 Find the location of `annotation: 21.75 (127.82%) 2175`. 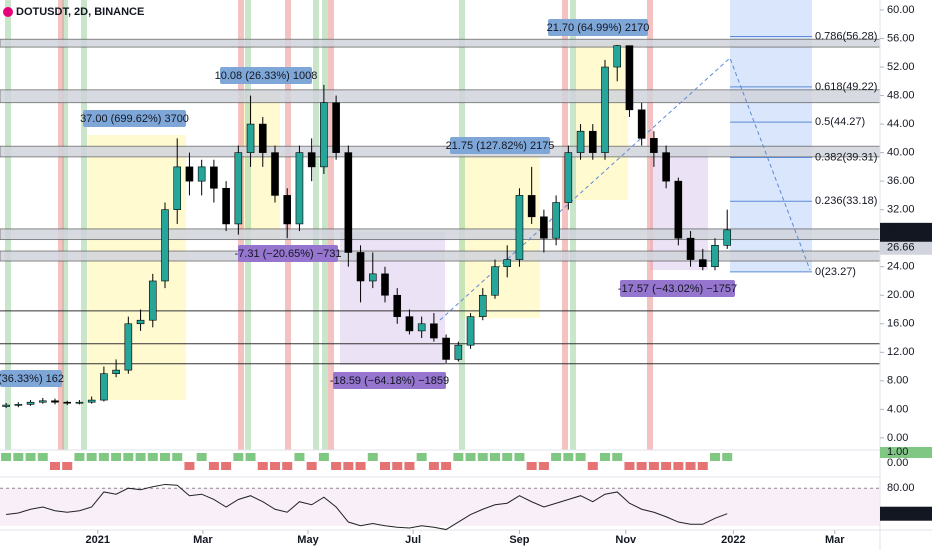

annotation: 21.75 (127.82%) 2175 is located at coordinates (500, 146).